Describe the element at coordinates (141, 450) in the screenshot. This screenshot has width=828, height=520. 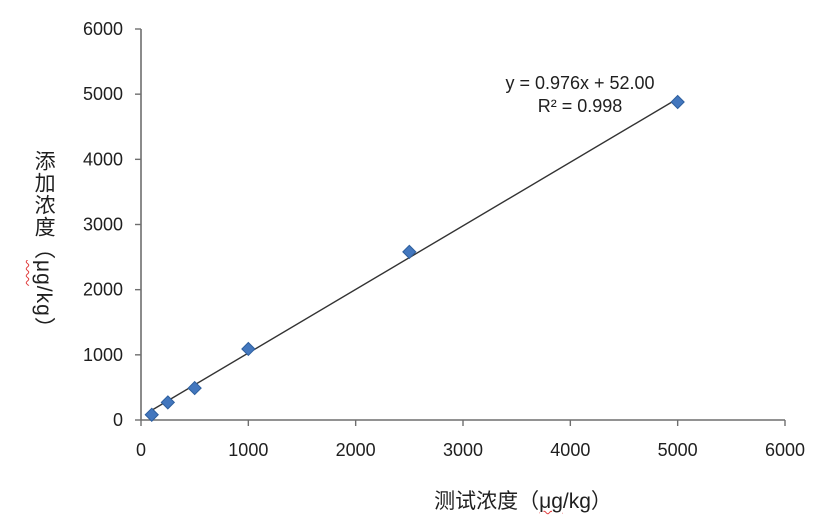
I see `x-tick-label: 0` at that location.